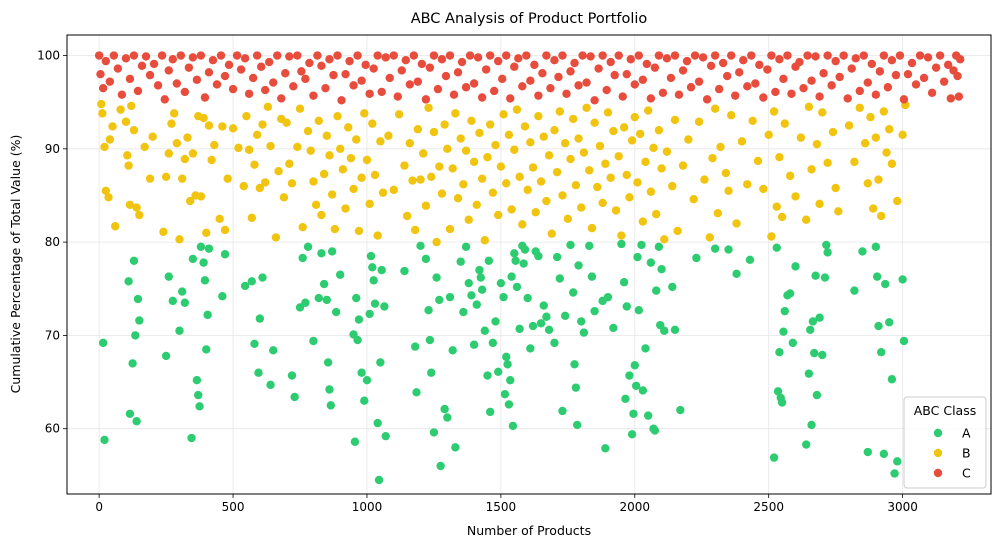 Image resolution: width=1005 pixels, height=551 pixels. I want to click on legend-entry-a: A, so click(952, 433).